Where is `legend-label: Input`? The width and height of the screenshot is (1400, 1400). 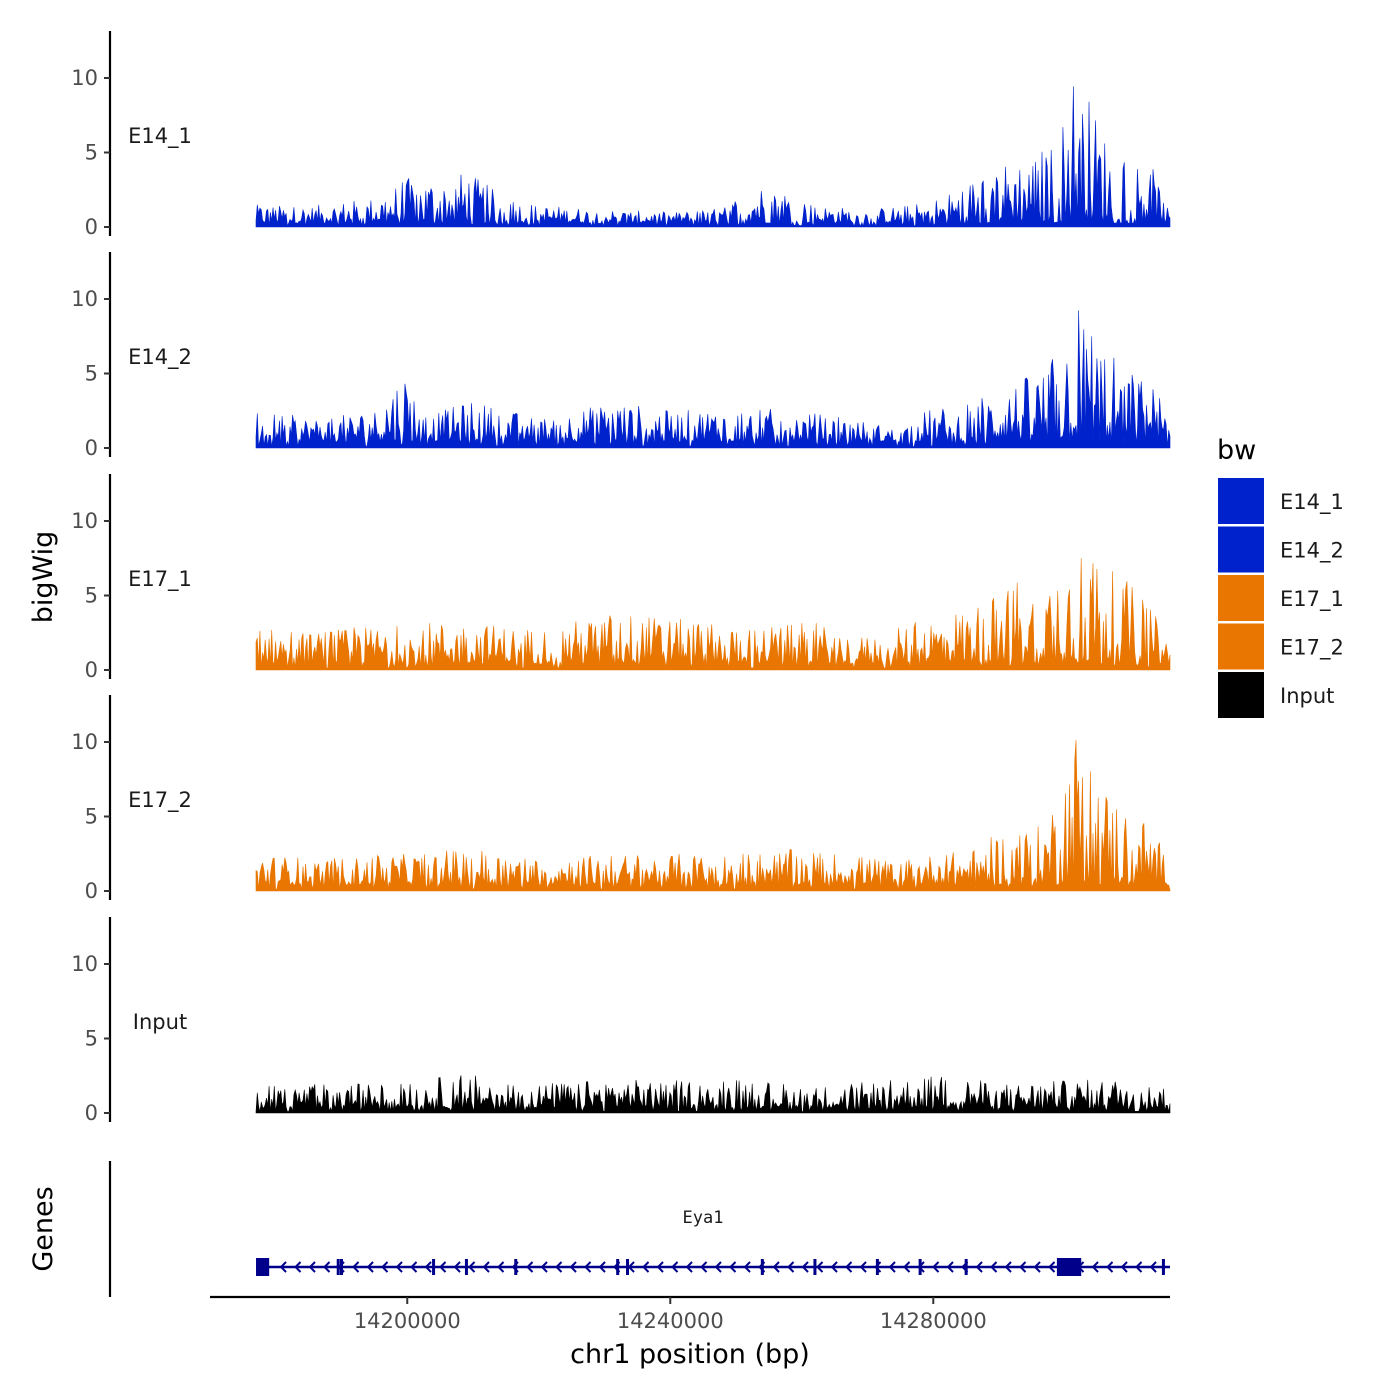
legend-label: Input is located at coordinates (1307, 696).